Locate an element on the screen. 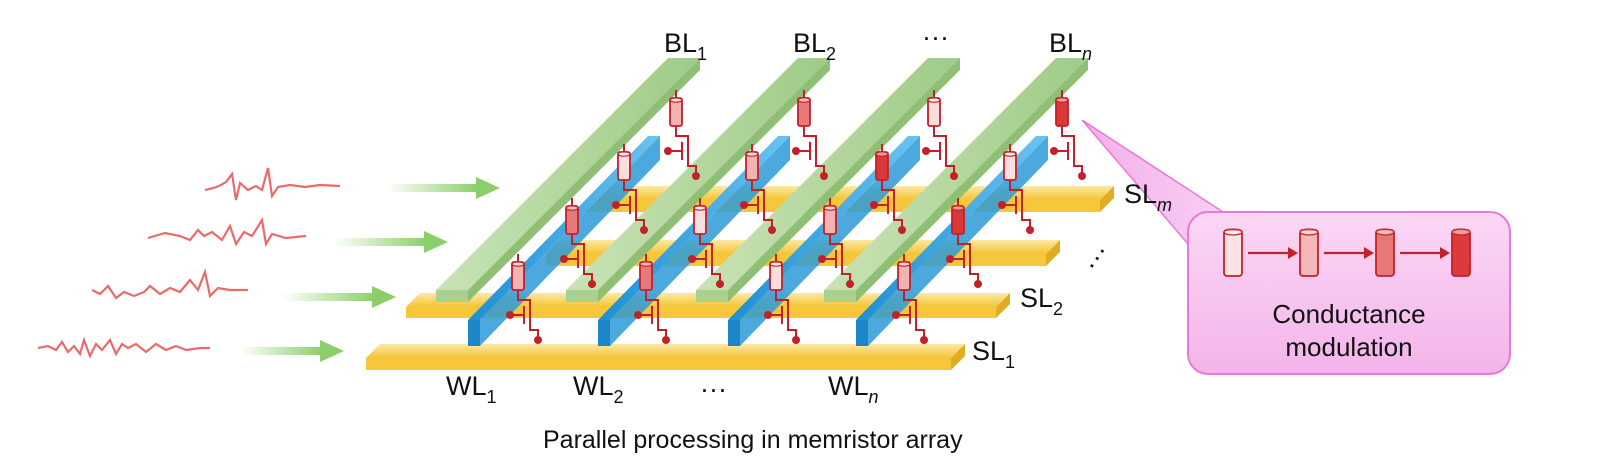 Image resolution: width=1602 pixels, height=476 pixels. source-line-ellipsis: ··· is located at coordinates (1096, 257).